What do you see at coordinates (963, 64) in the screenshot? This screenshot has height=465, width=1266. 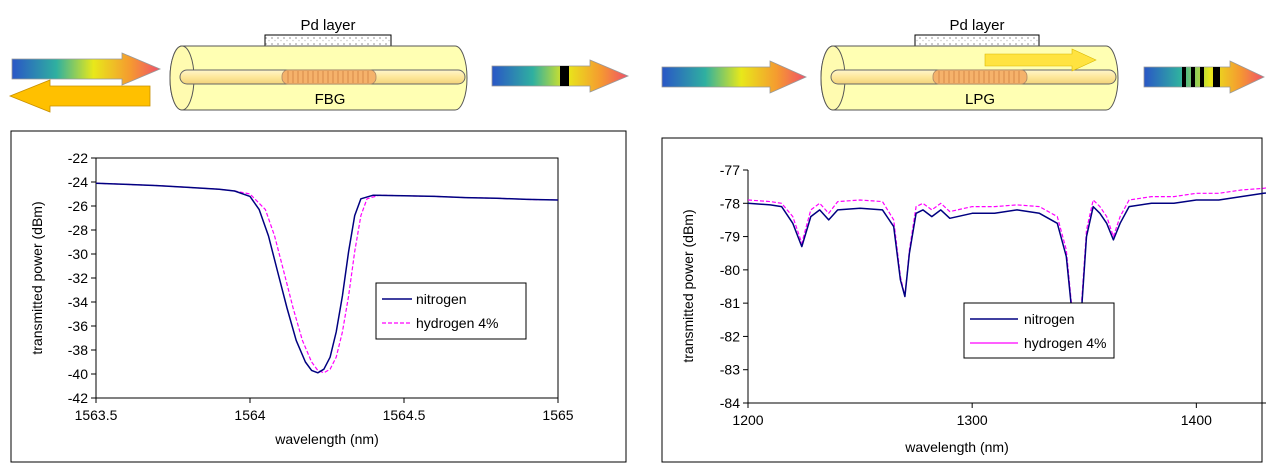 I see `lpg-diagram: Pd layer LPG` at bounding box center [963, 64].